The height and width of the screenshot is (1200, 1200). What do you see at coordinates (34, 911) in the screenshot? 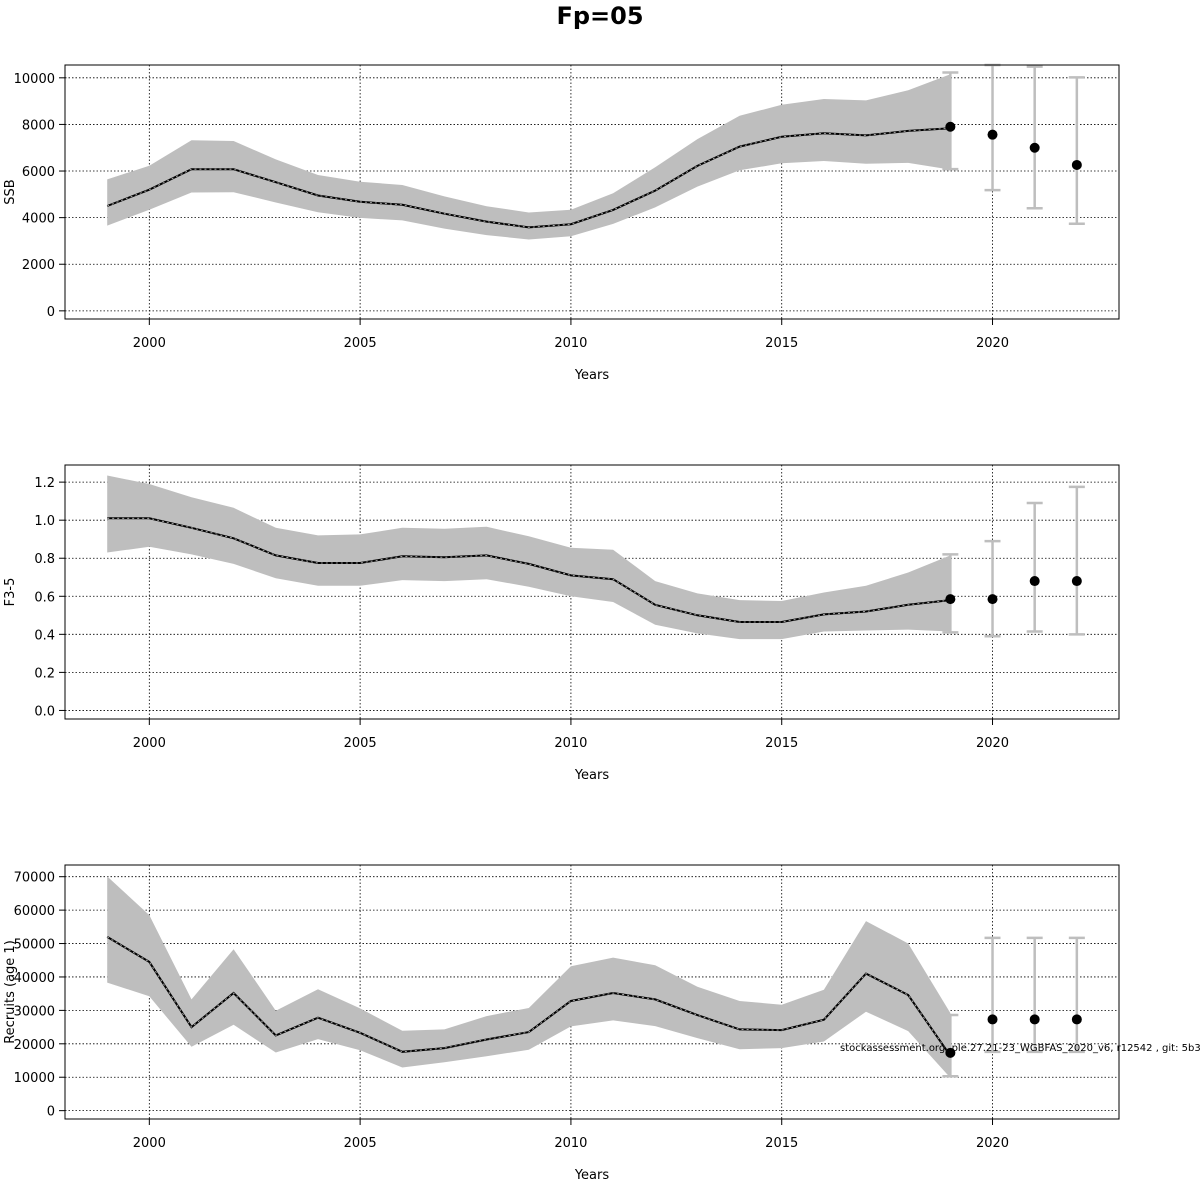
I see `y-tick-label: 60000` at bounding box center [34, 911].